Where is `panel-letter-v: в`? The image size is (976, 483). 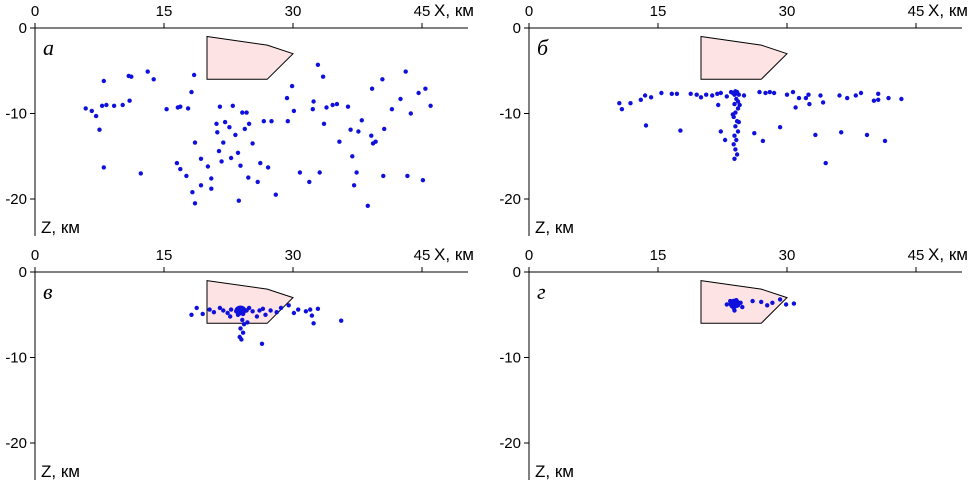 panel-letter-v: в is located at coordinates (48, 291).